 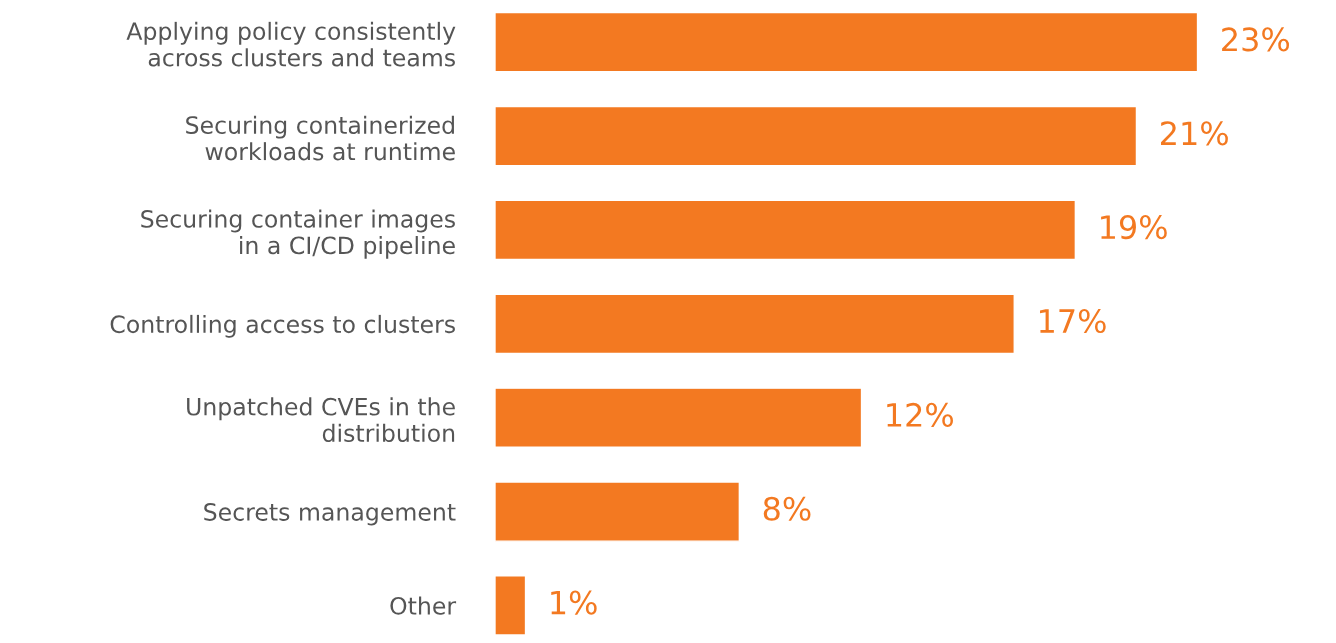 What do you see at coordinates (423, 605) in the screenshot?
I see `y-tick-label: Other` at bounding box center [423, 605].